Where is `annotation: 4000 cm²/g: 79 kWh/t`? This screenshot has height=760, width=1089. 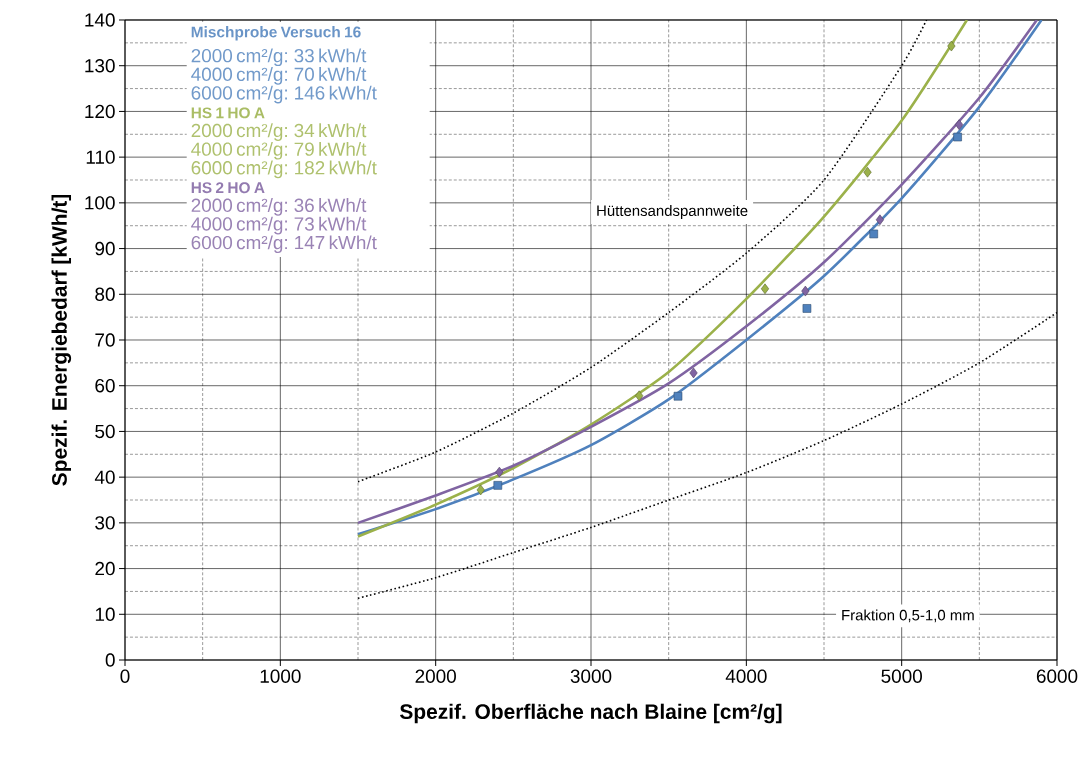
annotation: 4000 cm²/g: 79 kWh/t is located at coordinates (279, 150).